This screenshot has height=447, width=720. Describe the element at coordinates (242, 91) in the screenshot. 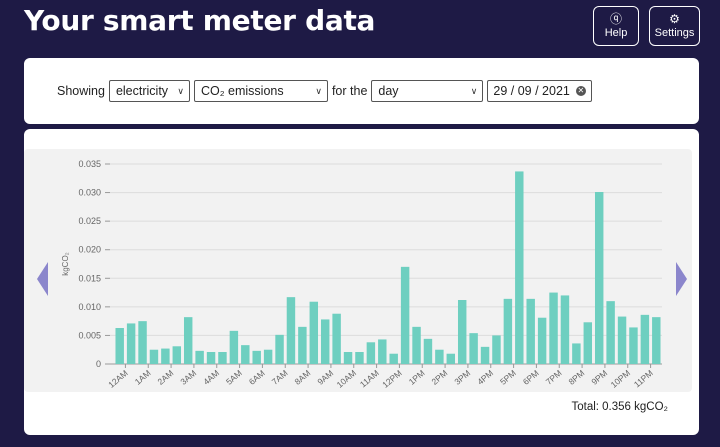

I see `metric-select-value: CO₂ emissions` at that location.